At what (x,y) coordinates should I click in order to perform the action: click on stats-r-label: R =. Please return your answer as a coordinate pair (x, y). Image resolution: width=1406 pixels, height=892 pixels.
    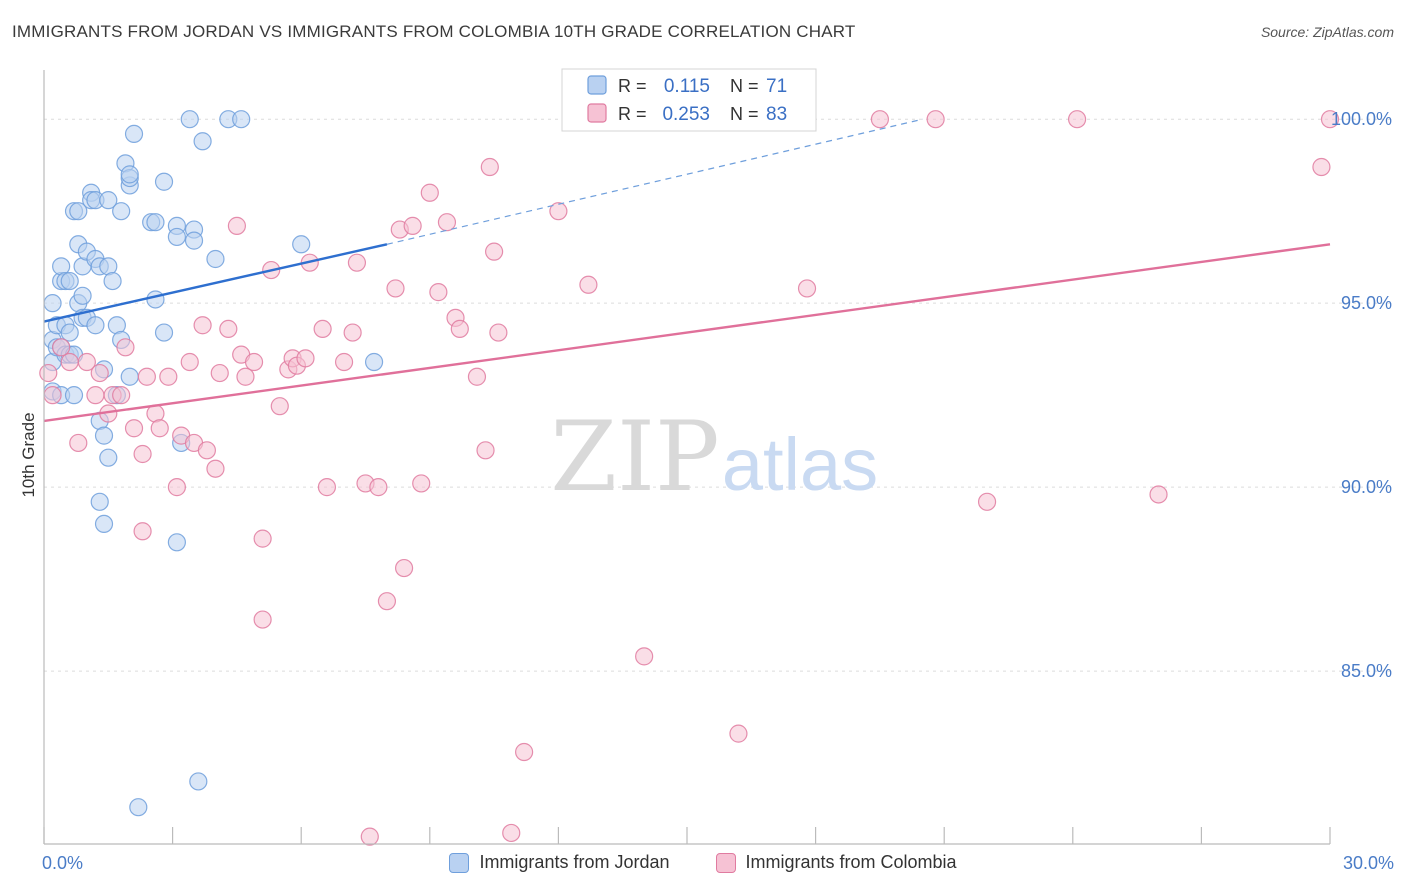
    Looking at the image, I should click on (632, 114).